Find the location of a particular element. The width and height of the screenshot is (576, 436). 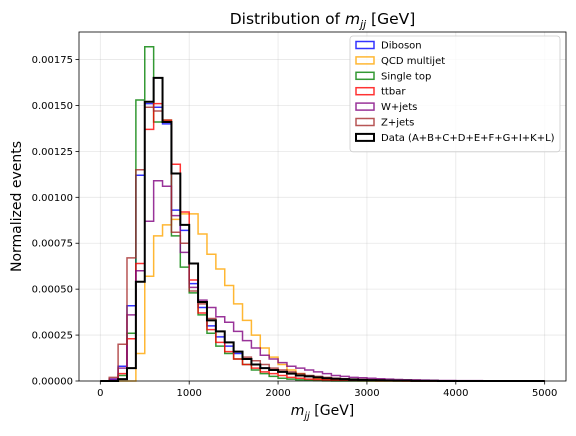

legend-label: Single top is located at coordinates (406, 76).